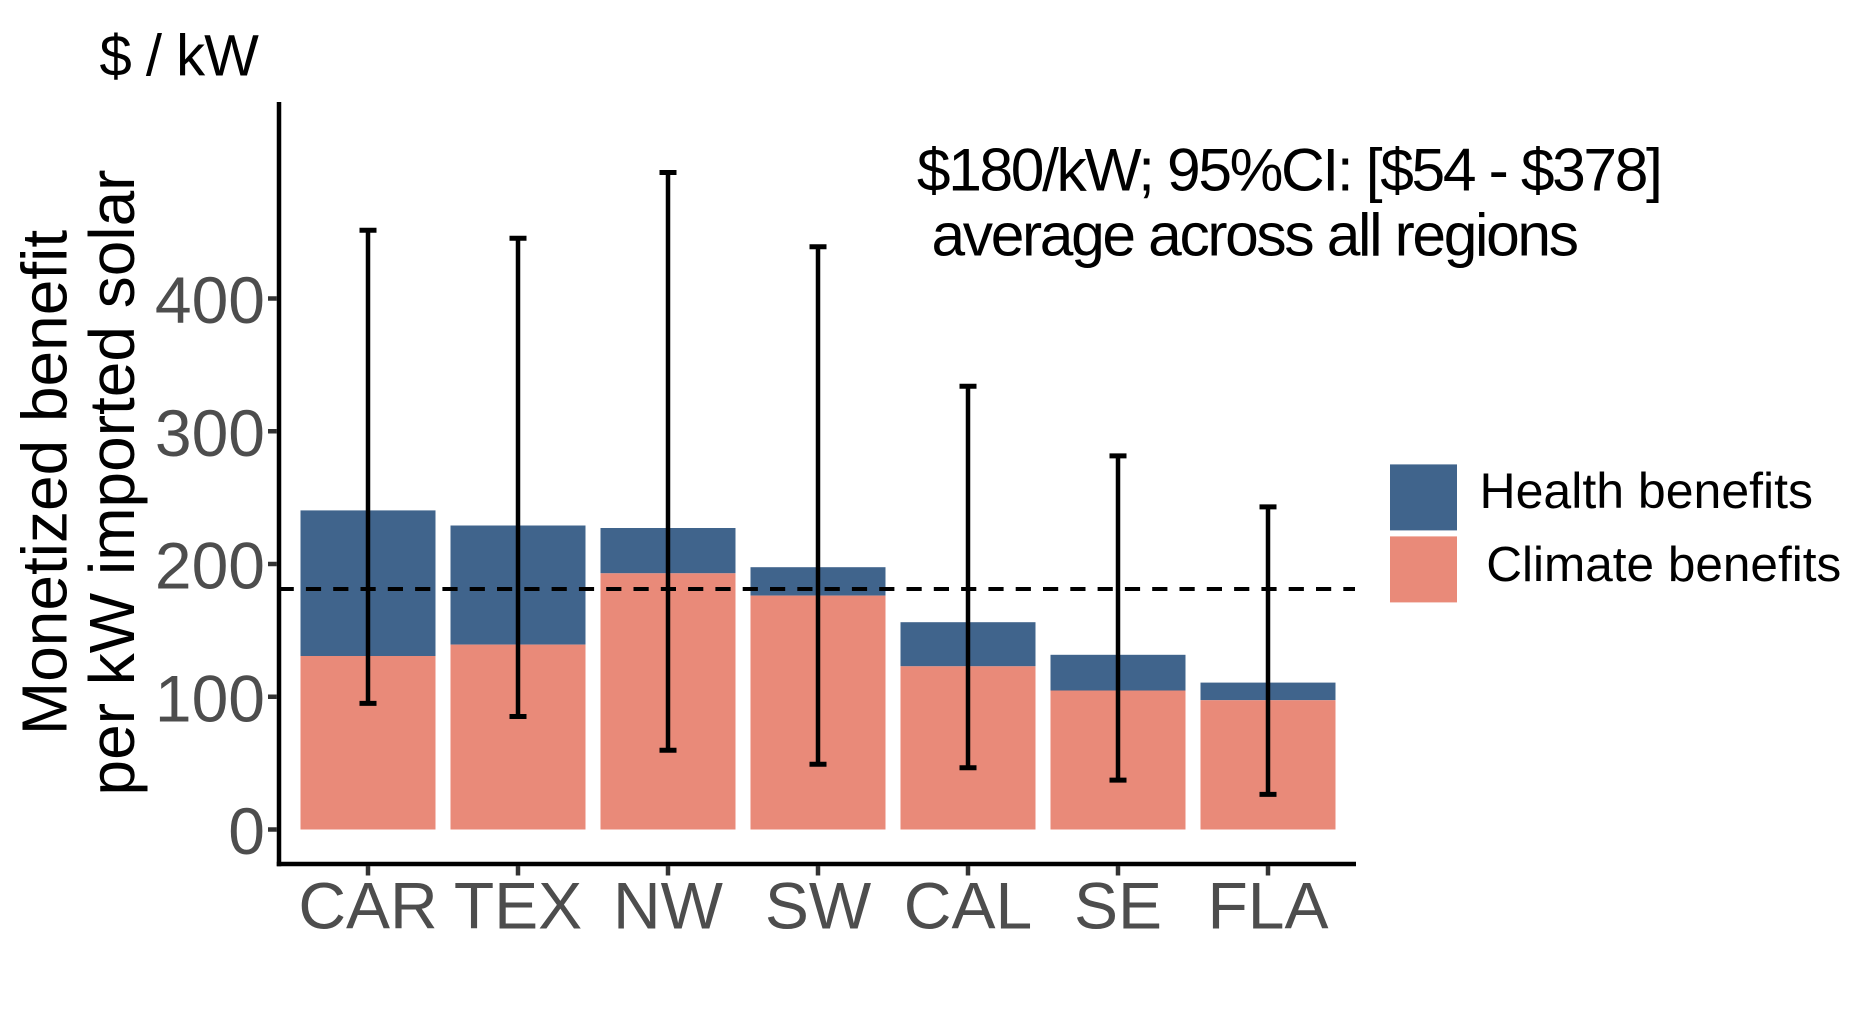 Image resolution: width=1870 pixels, height=1028 pixels. What do you see at coordinates (180, 56) in the screenshot?
I see `svg-text: $ / kW` at bounding box center [180, 56].